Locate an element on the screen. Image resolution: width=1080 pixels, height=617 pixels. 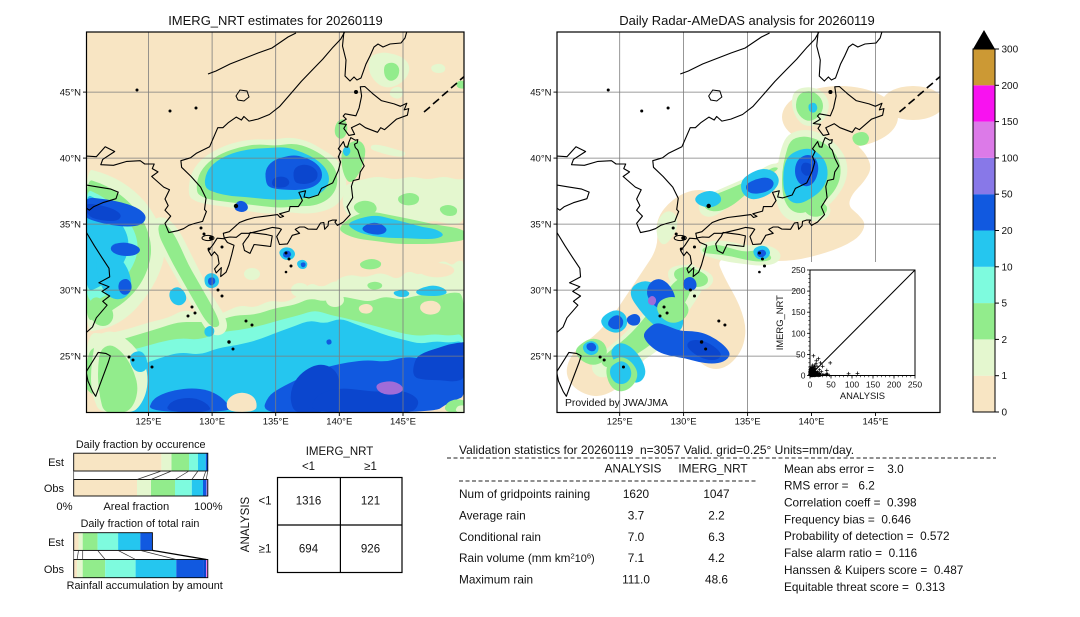
svg-text: 7.0 is located at coordinates (636, 537).